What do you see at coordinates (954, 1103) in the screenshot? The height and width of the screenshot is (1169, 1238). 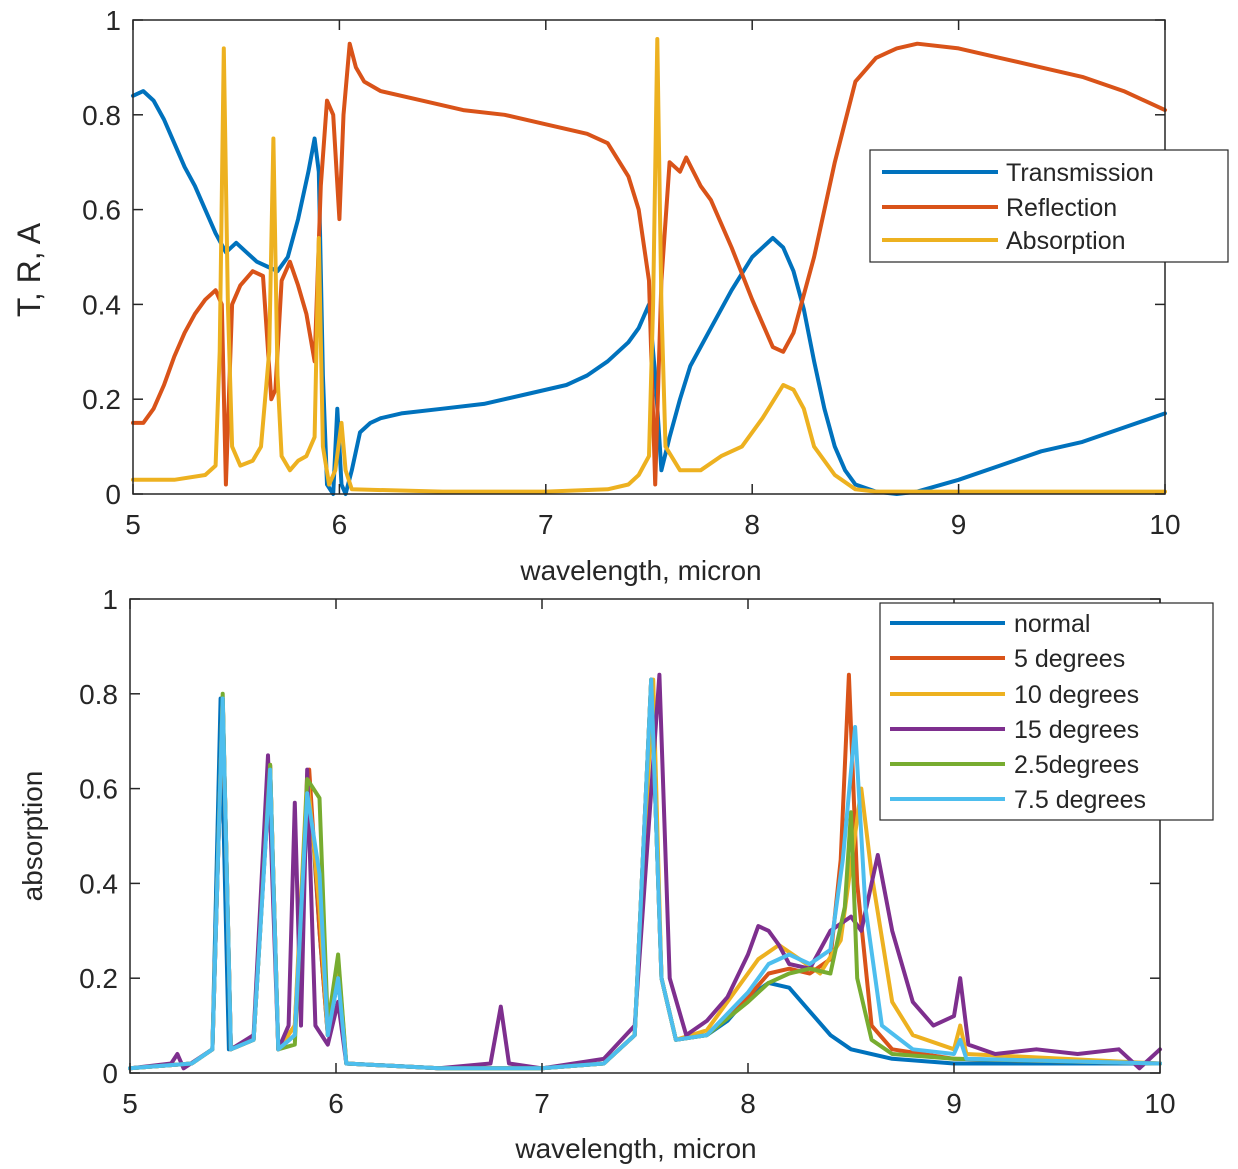 I see `chart2-xtick-label-9: 9` at bounding box center [954, 1103].